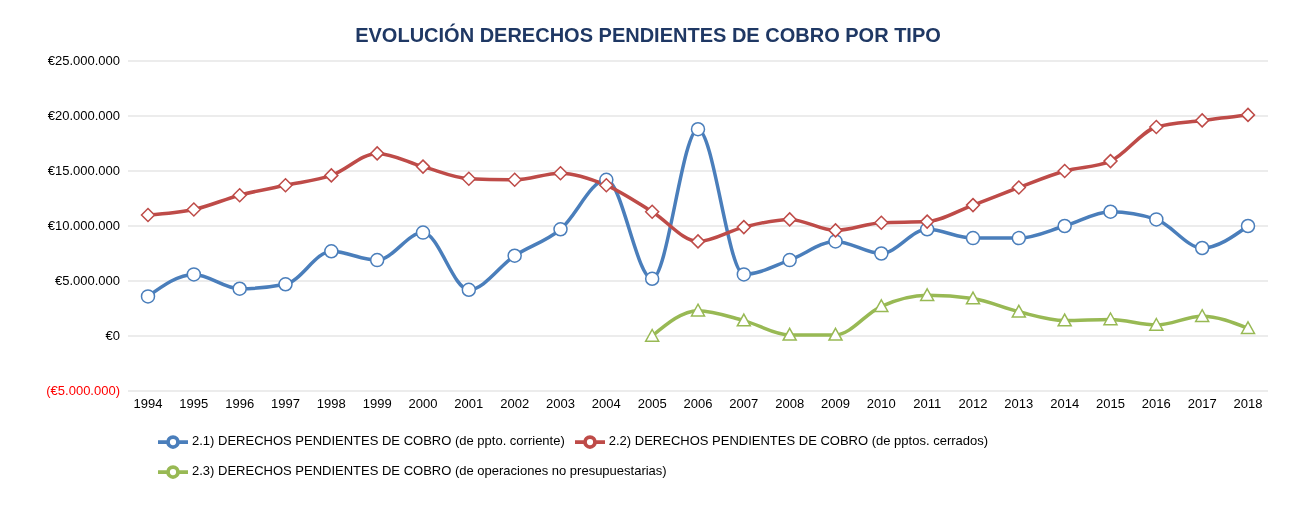 The image size is (1309, 507). Describe the element at coordinates (83, 115) in the screenshot. I see `y-tick-label: €20.000.000` at that location.